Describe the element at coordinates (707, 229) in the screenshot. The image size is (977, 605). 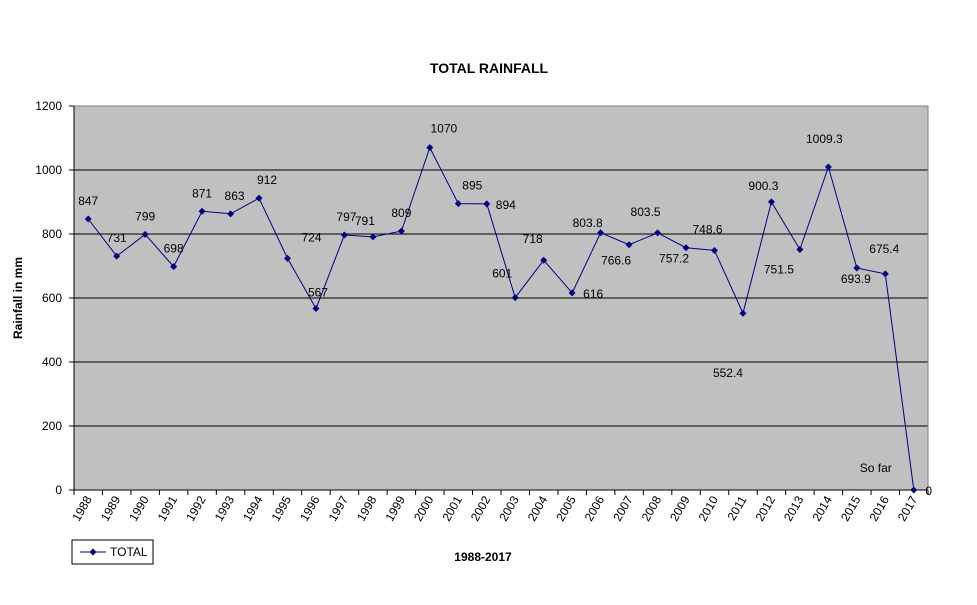
I see `data-label: 748.6` at that location.